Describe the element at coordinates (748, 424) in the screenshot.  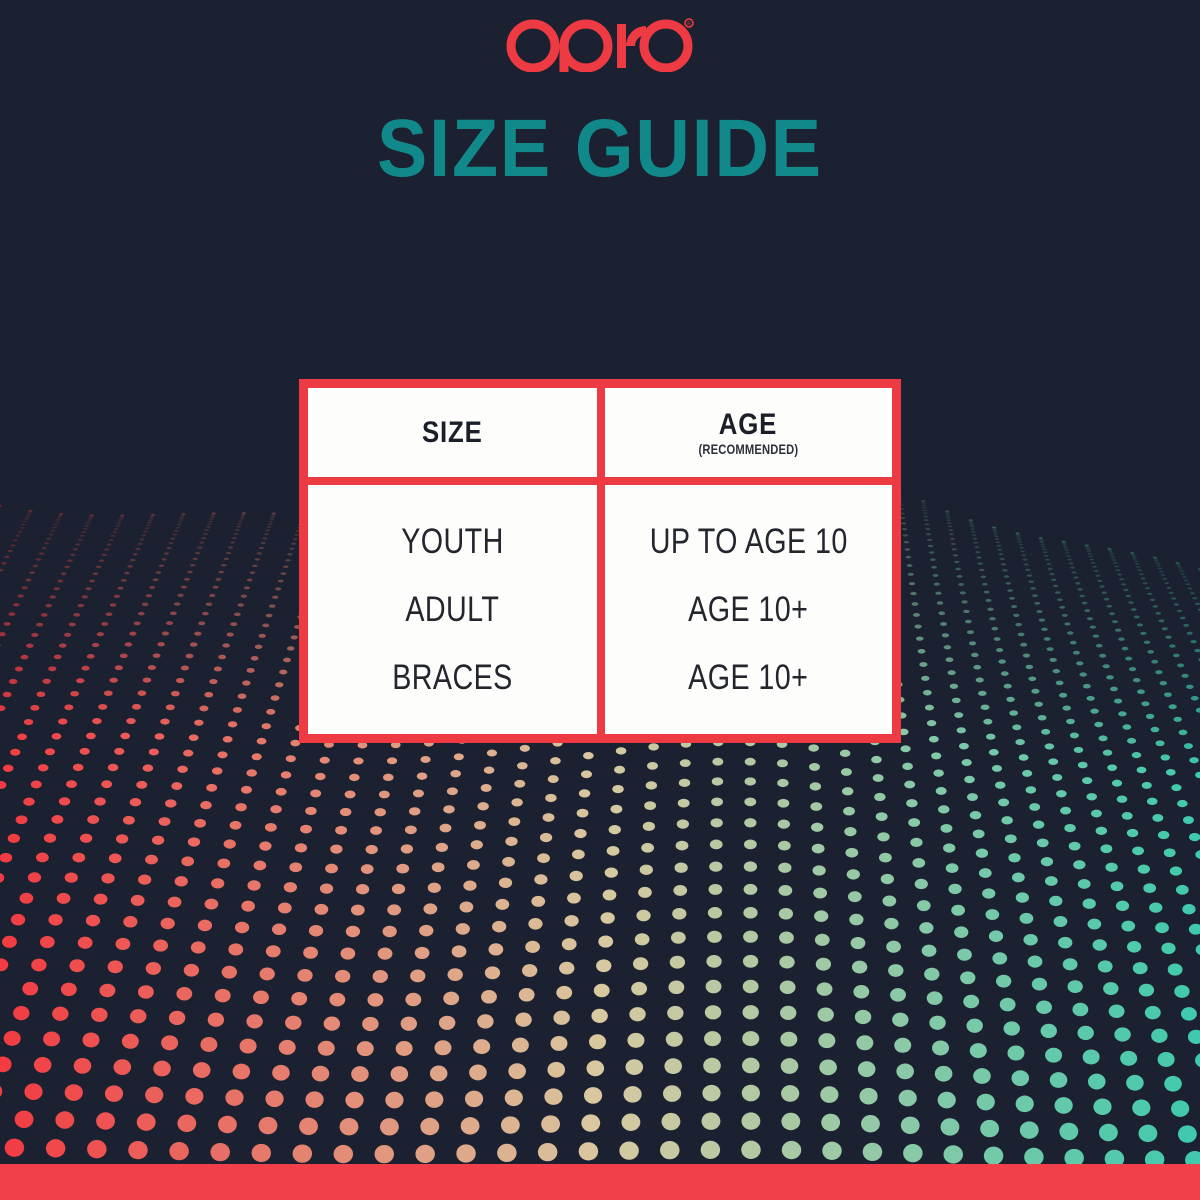
I see `table-header-age-label: AGE` at that location.